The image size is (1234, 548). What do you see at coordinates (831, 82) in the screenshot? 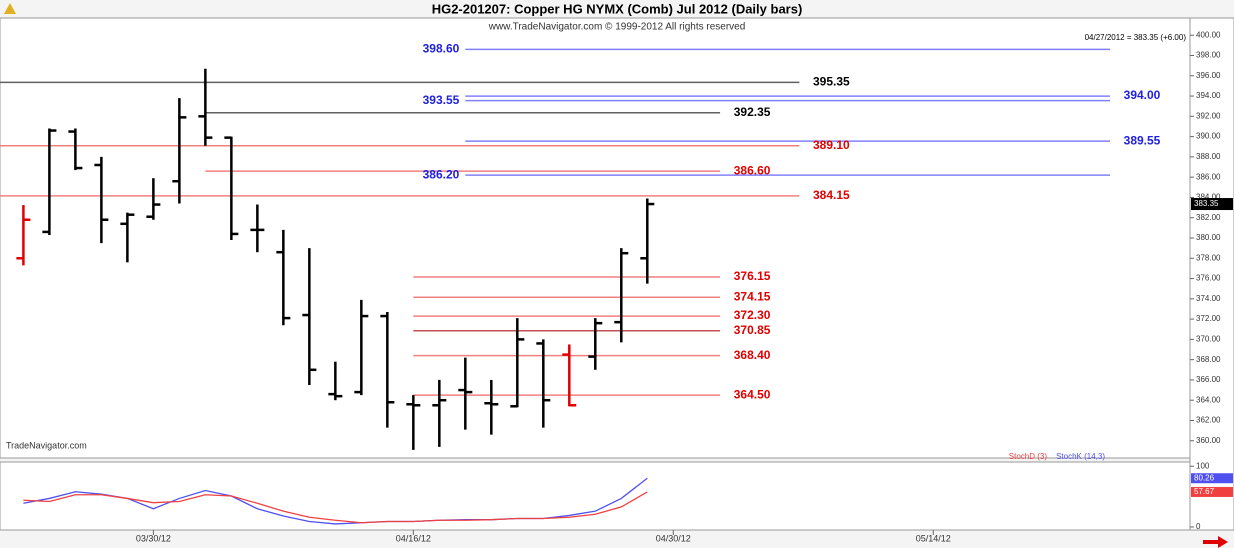
I see `level-label: 395.35` at bounding box center [831, 82].